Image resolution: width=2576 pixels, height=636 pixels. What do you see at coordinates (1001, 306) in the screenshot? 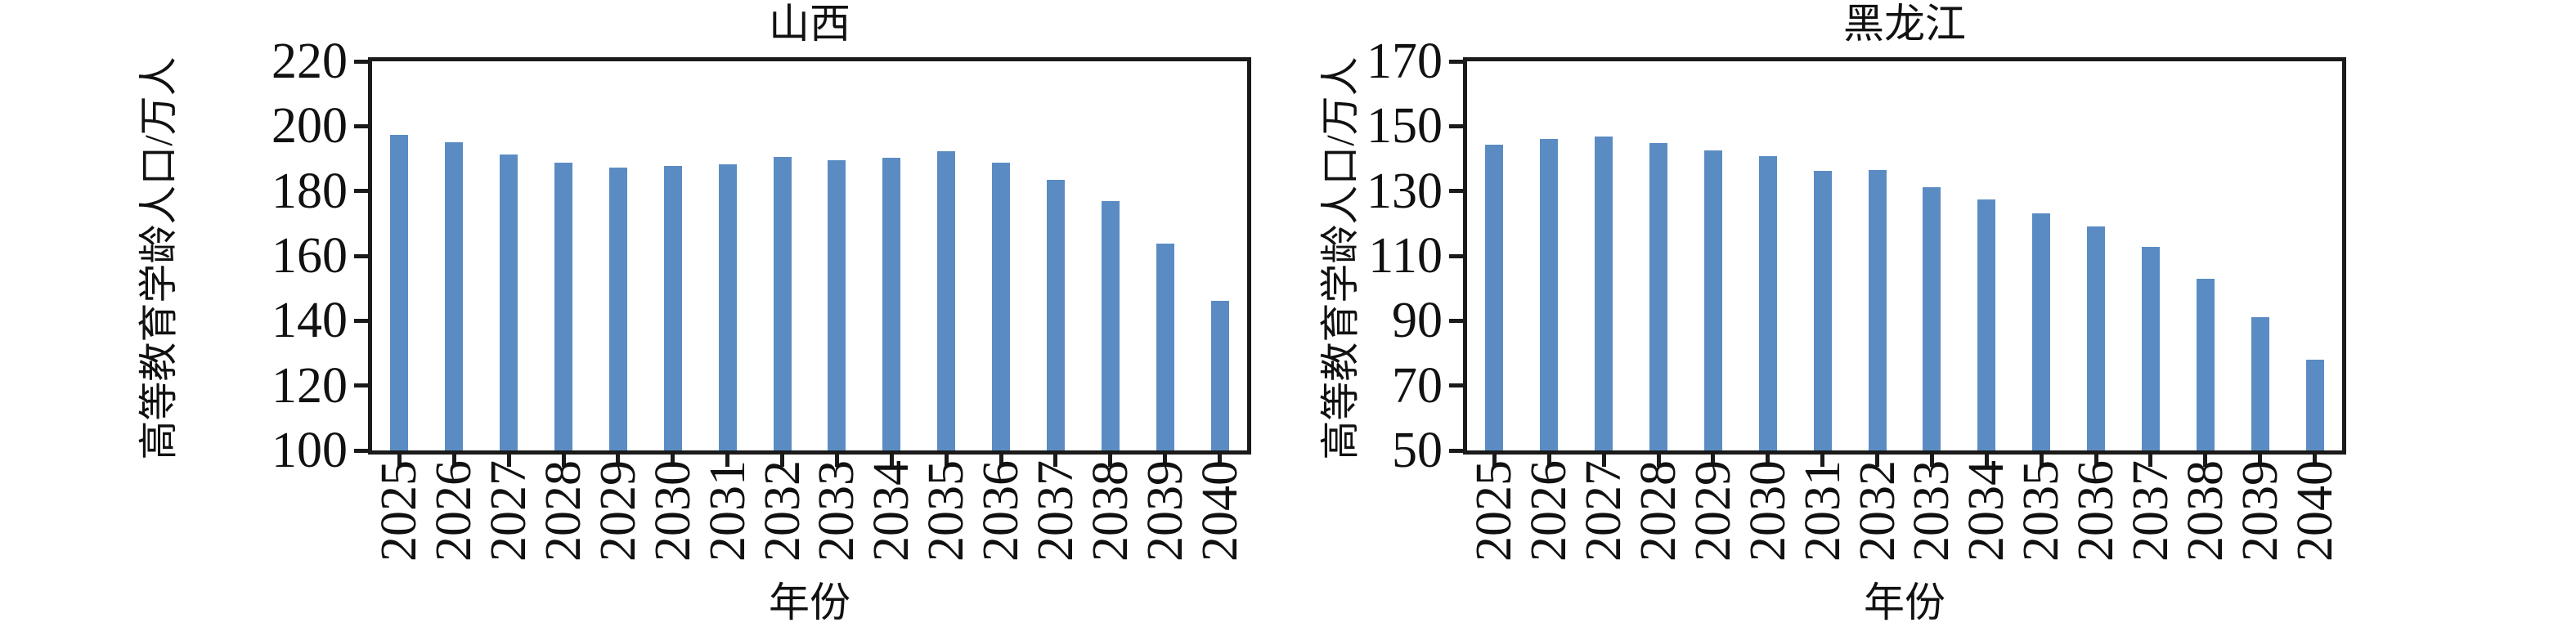
I see `bar-2036` at bounding box center [1001, 306].